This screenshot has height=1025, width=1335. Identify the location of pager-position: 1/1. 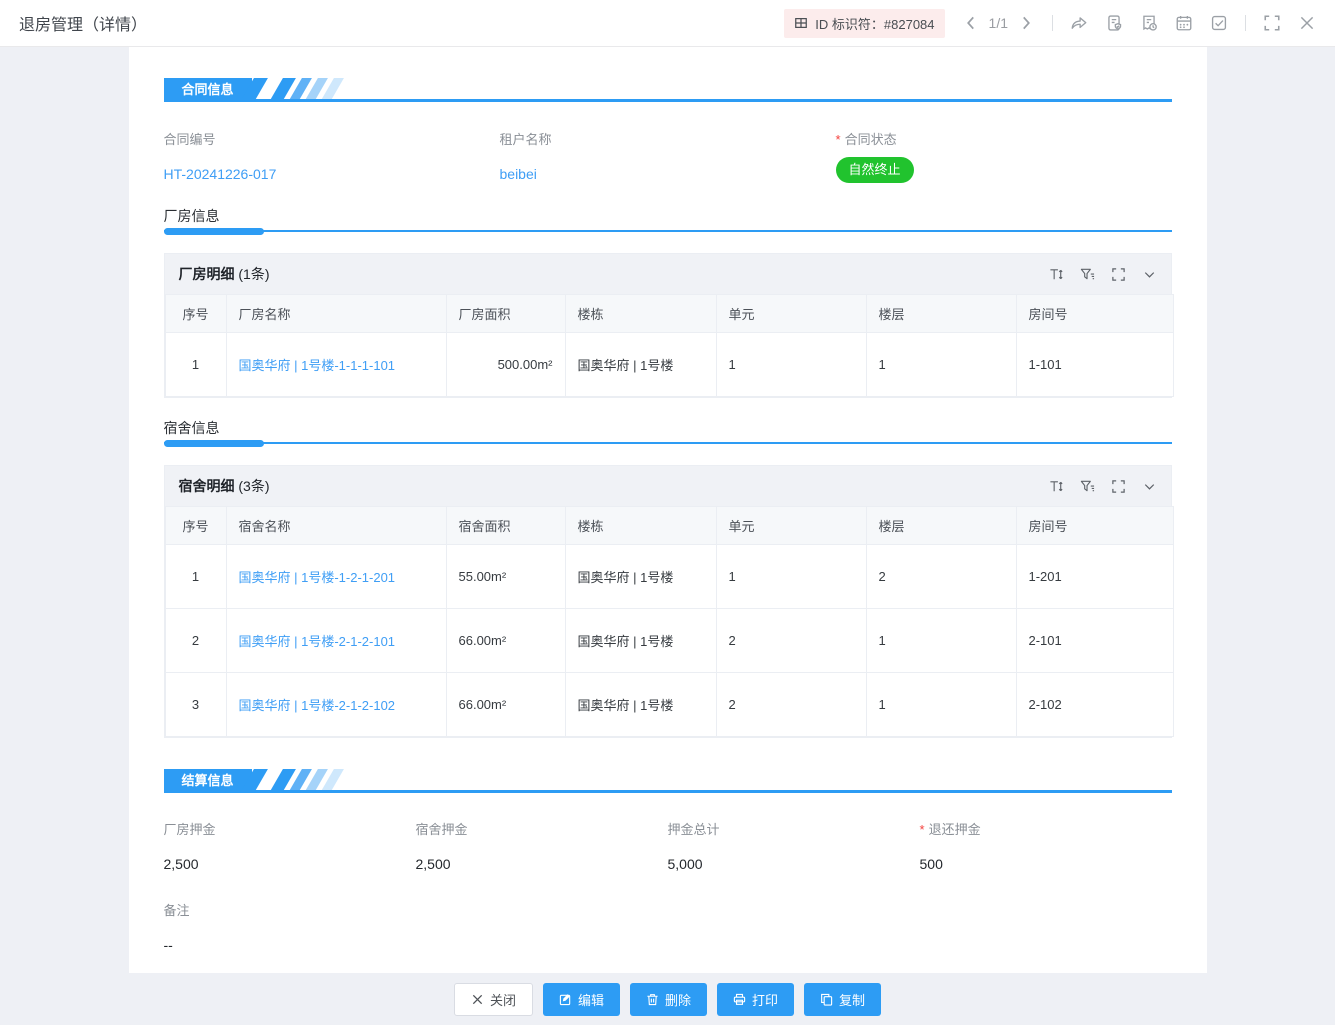
(998, 23).